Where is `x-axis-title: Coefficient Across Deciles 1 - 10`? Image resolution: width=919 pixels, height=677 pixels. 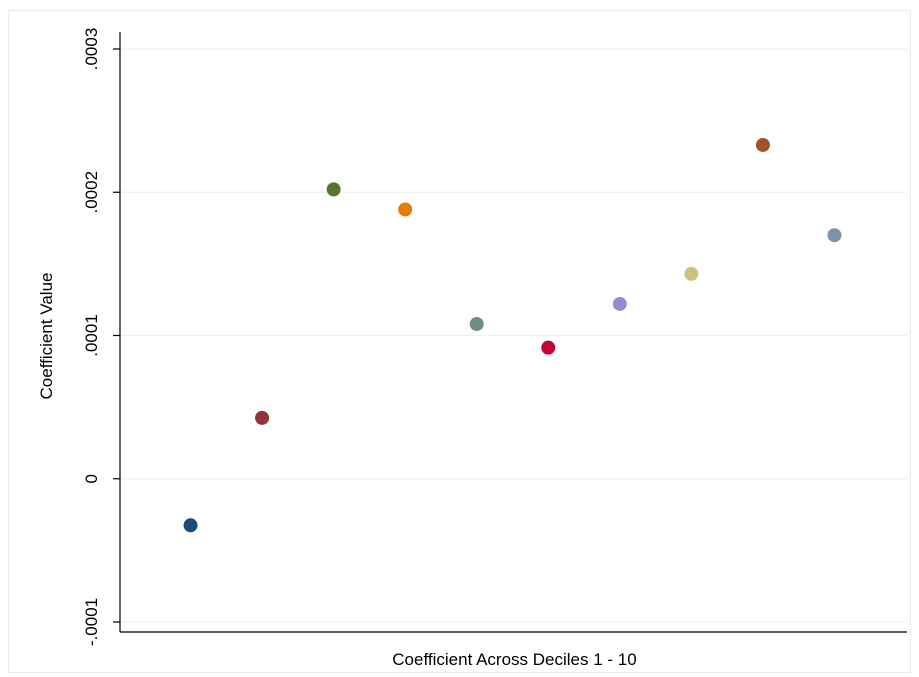
x-axis-title: Coefficient Across Deciles 1 - 10 is located at coordinates (514, 659).